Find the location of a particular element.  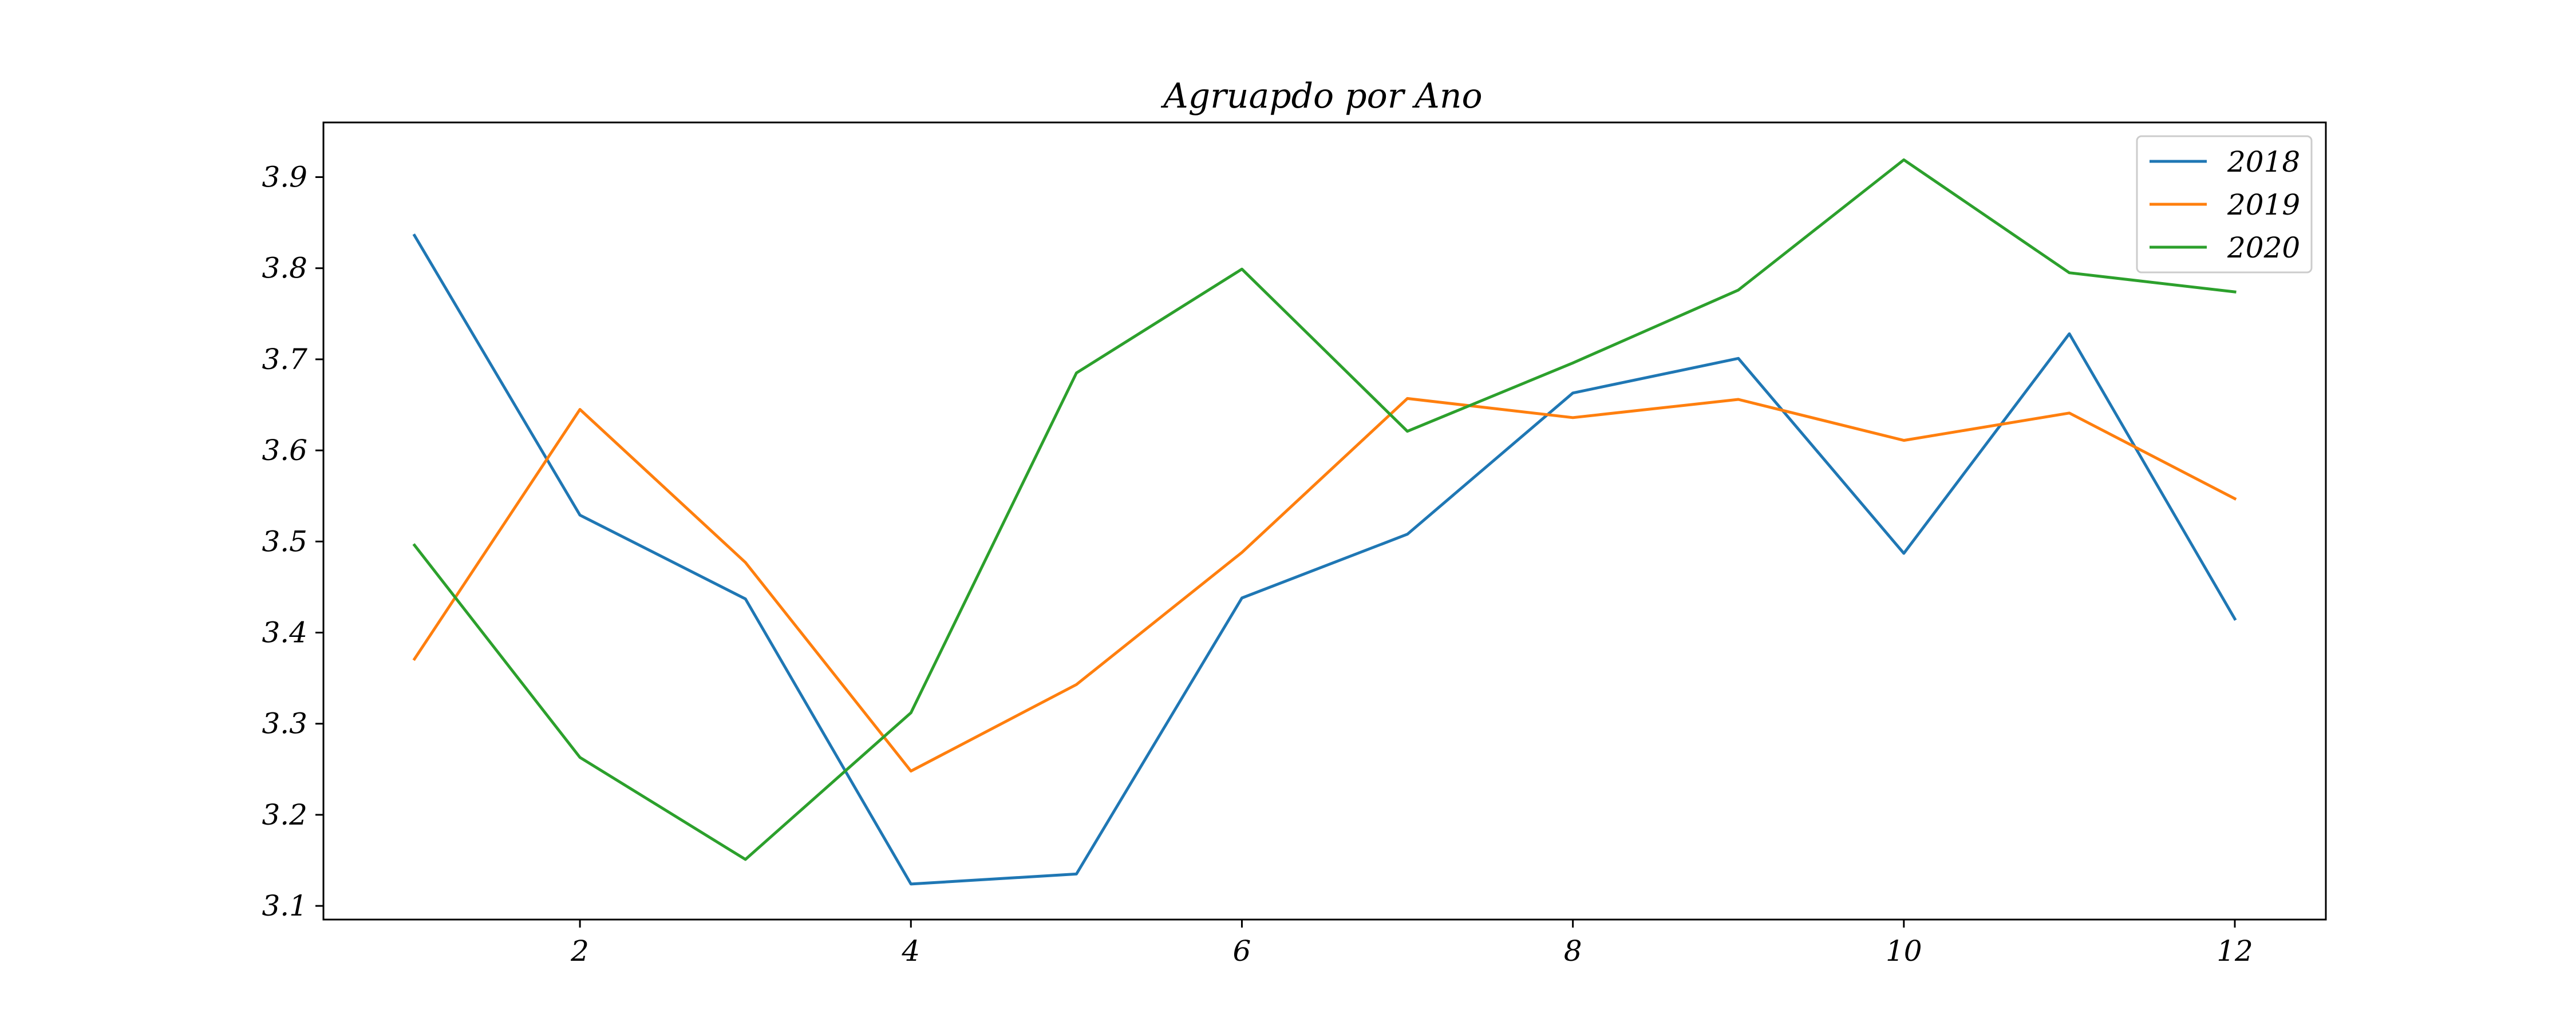

y-axis: 3.1 3.2 3.3 3.4 3.5 3.6 3.7 3.8 3.9 is located at coordinates (292, 541).